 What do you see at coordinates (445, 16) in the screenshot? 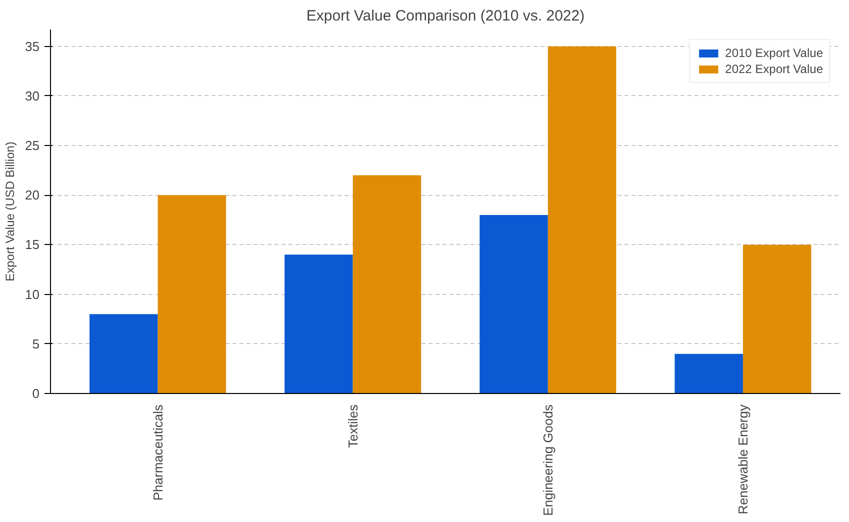
I see `chart-title: Export Value Comparison (2010 vs. 2022)` at bounding box center [445, 16].